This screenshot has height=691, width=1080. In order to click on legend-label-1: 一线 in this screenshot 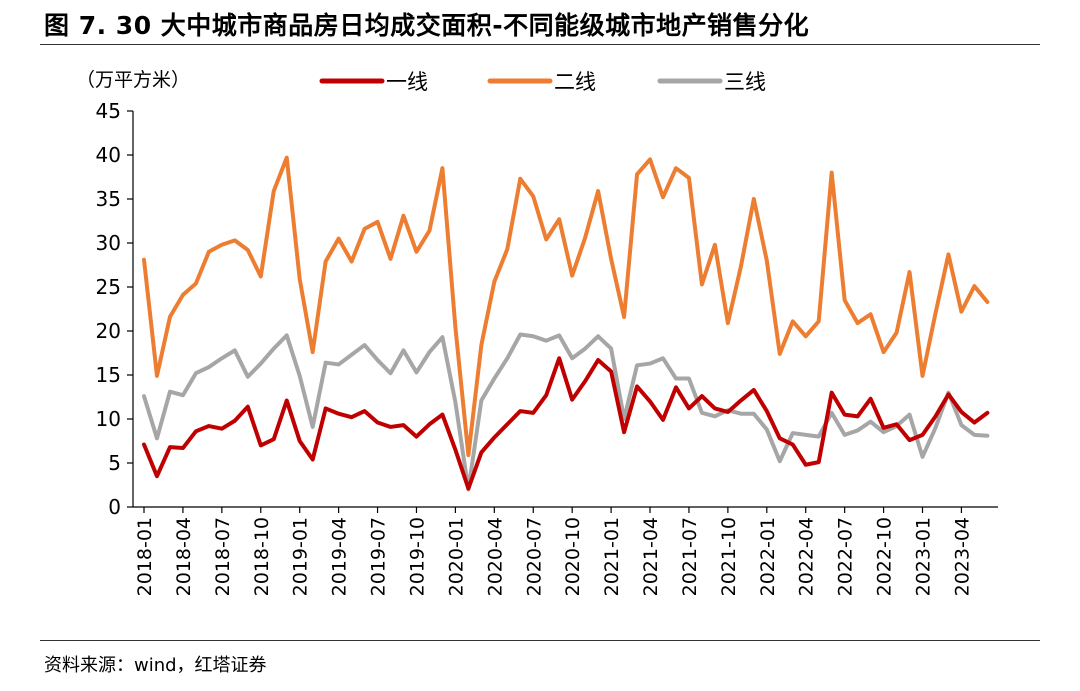, I will do `click(407, 82)`.